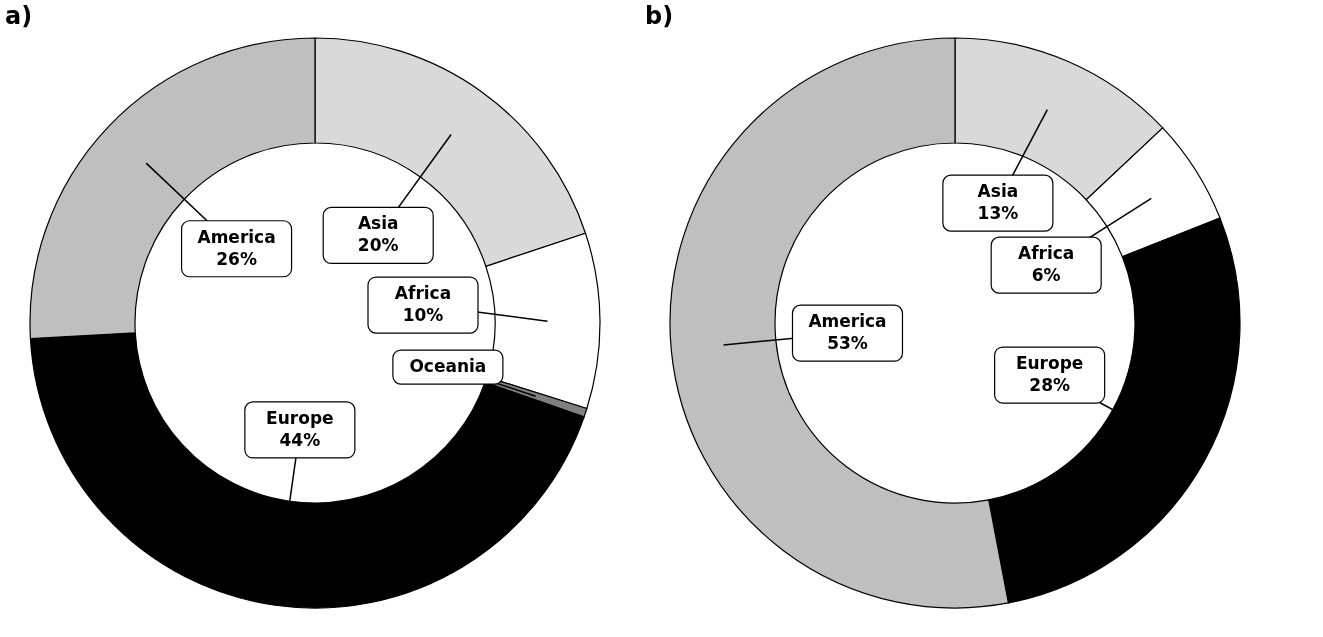 The width and height of the screenshot is (1323, 637). Describe the element at coordinates (448, 366) in the screenshot. I see `slice-label: Oceania` at that location.